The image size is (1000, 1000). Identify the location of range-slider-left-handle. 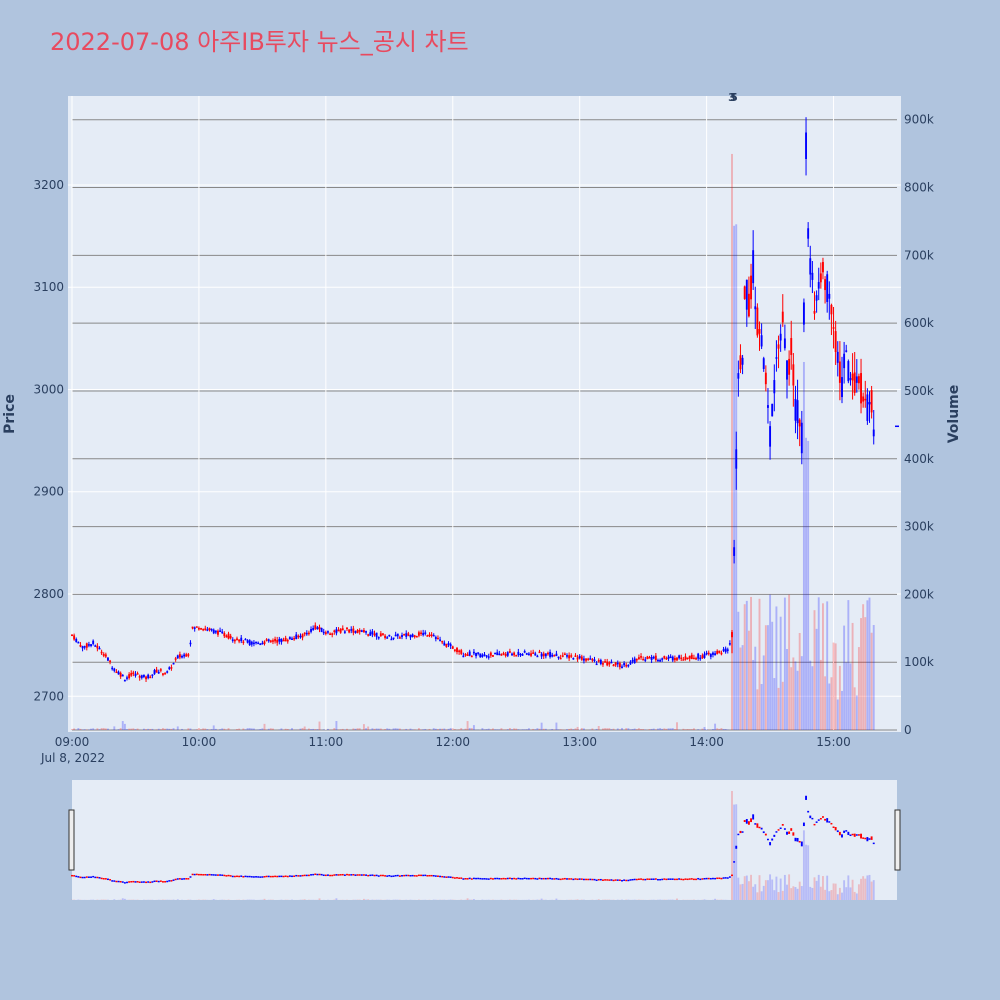
(71, 840).